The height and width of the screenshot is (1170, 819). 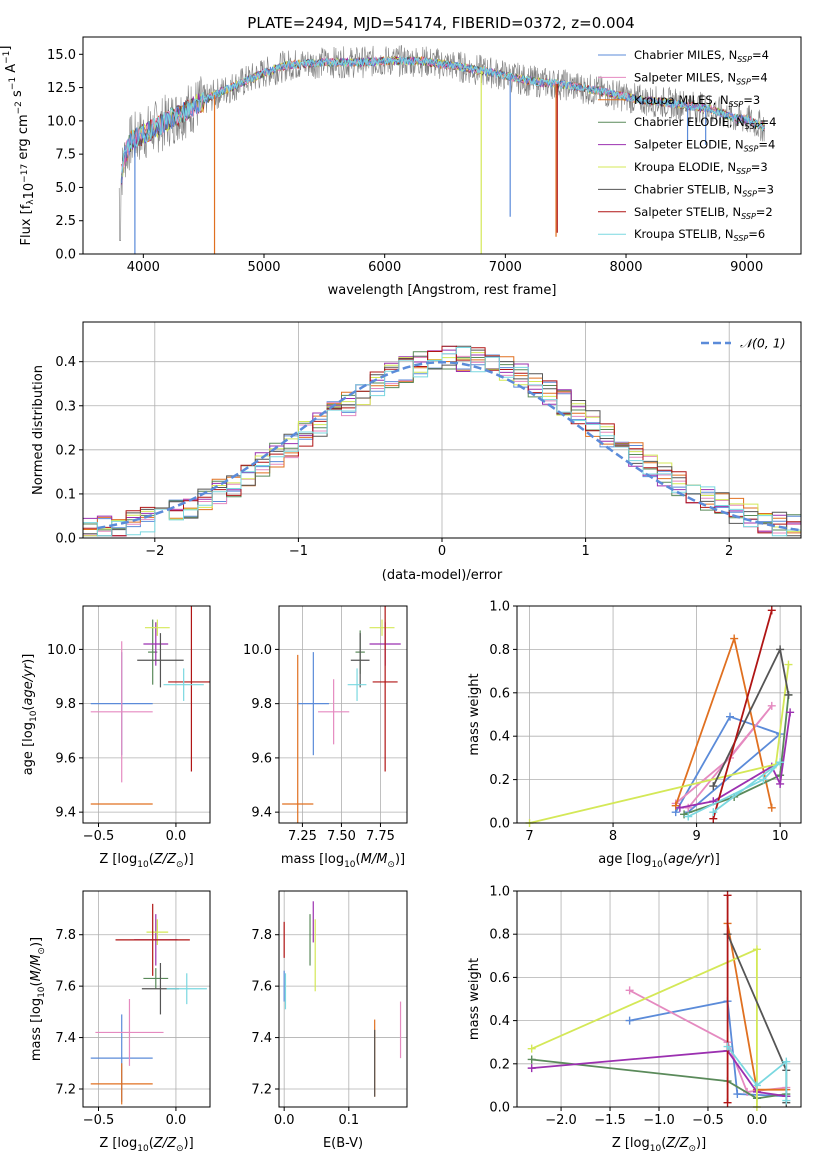 I want to click on y-tick-label: 0.3, so click(x=65, y=406).